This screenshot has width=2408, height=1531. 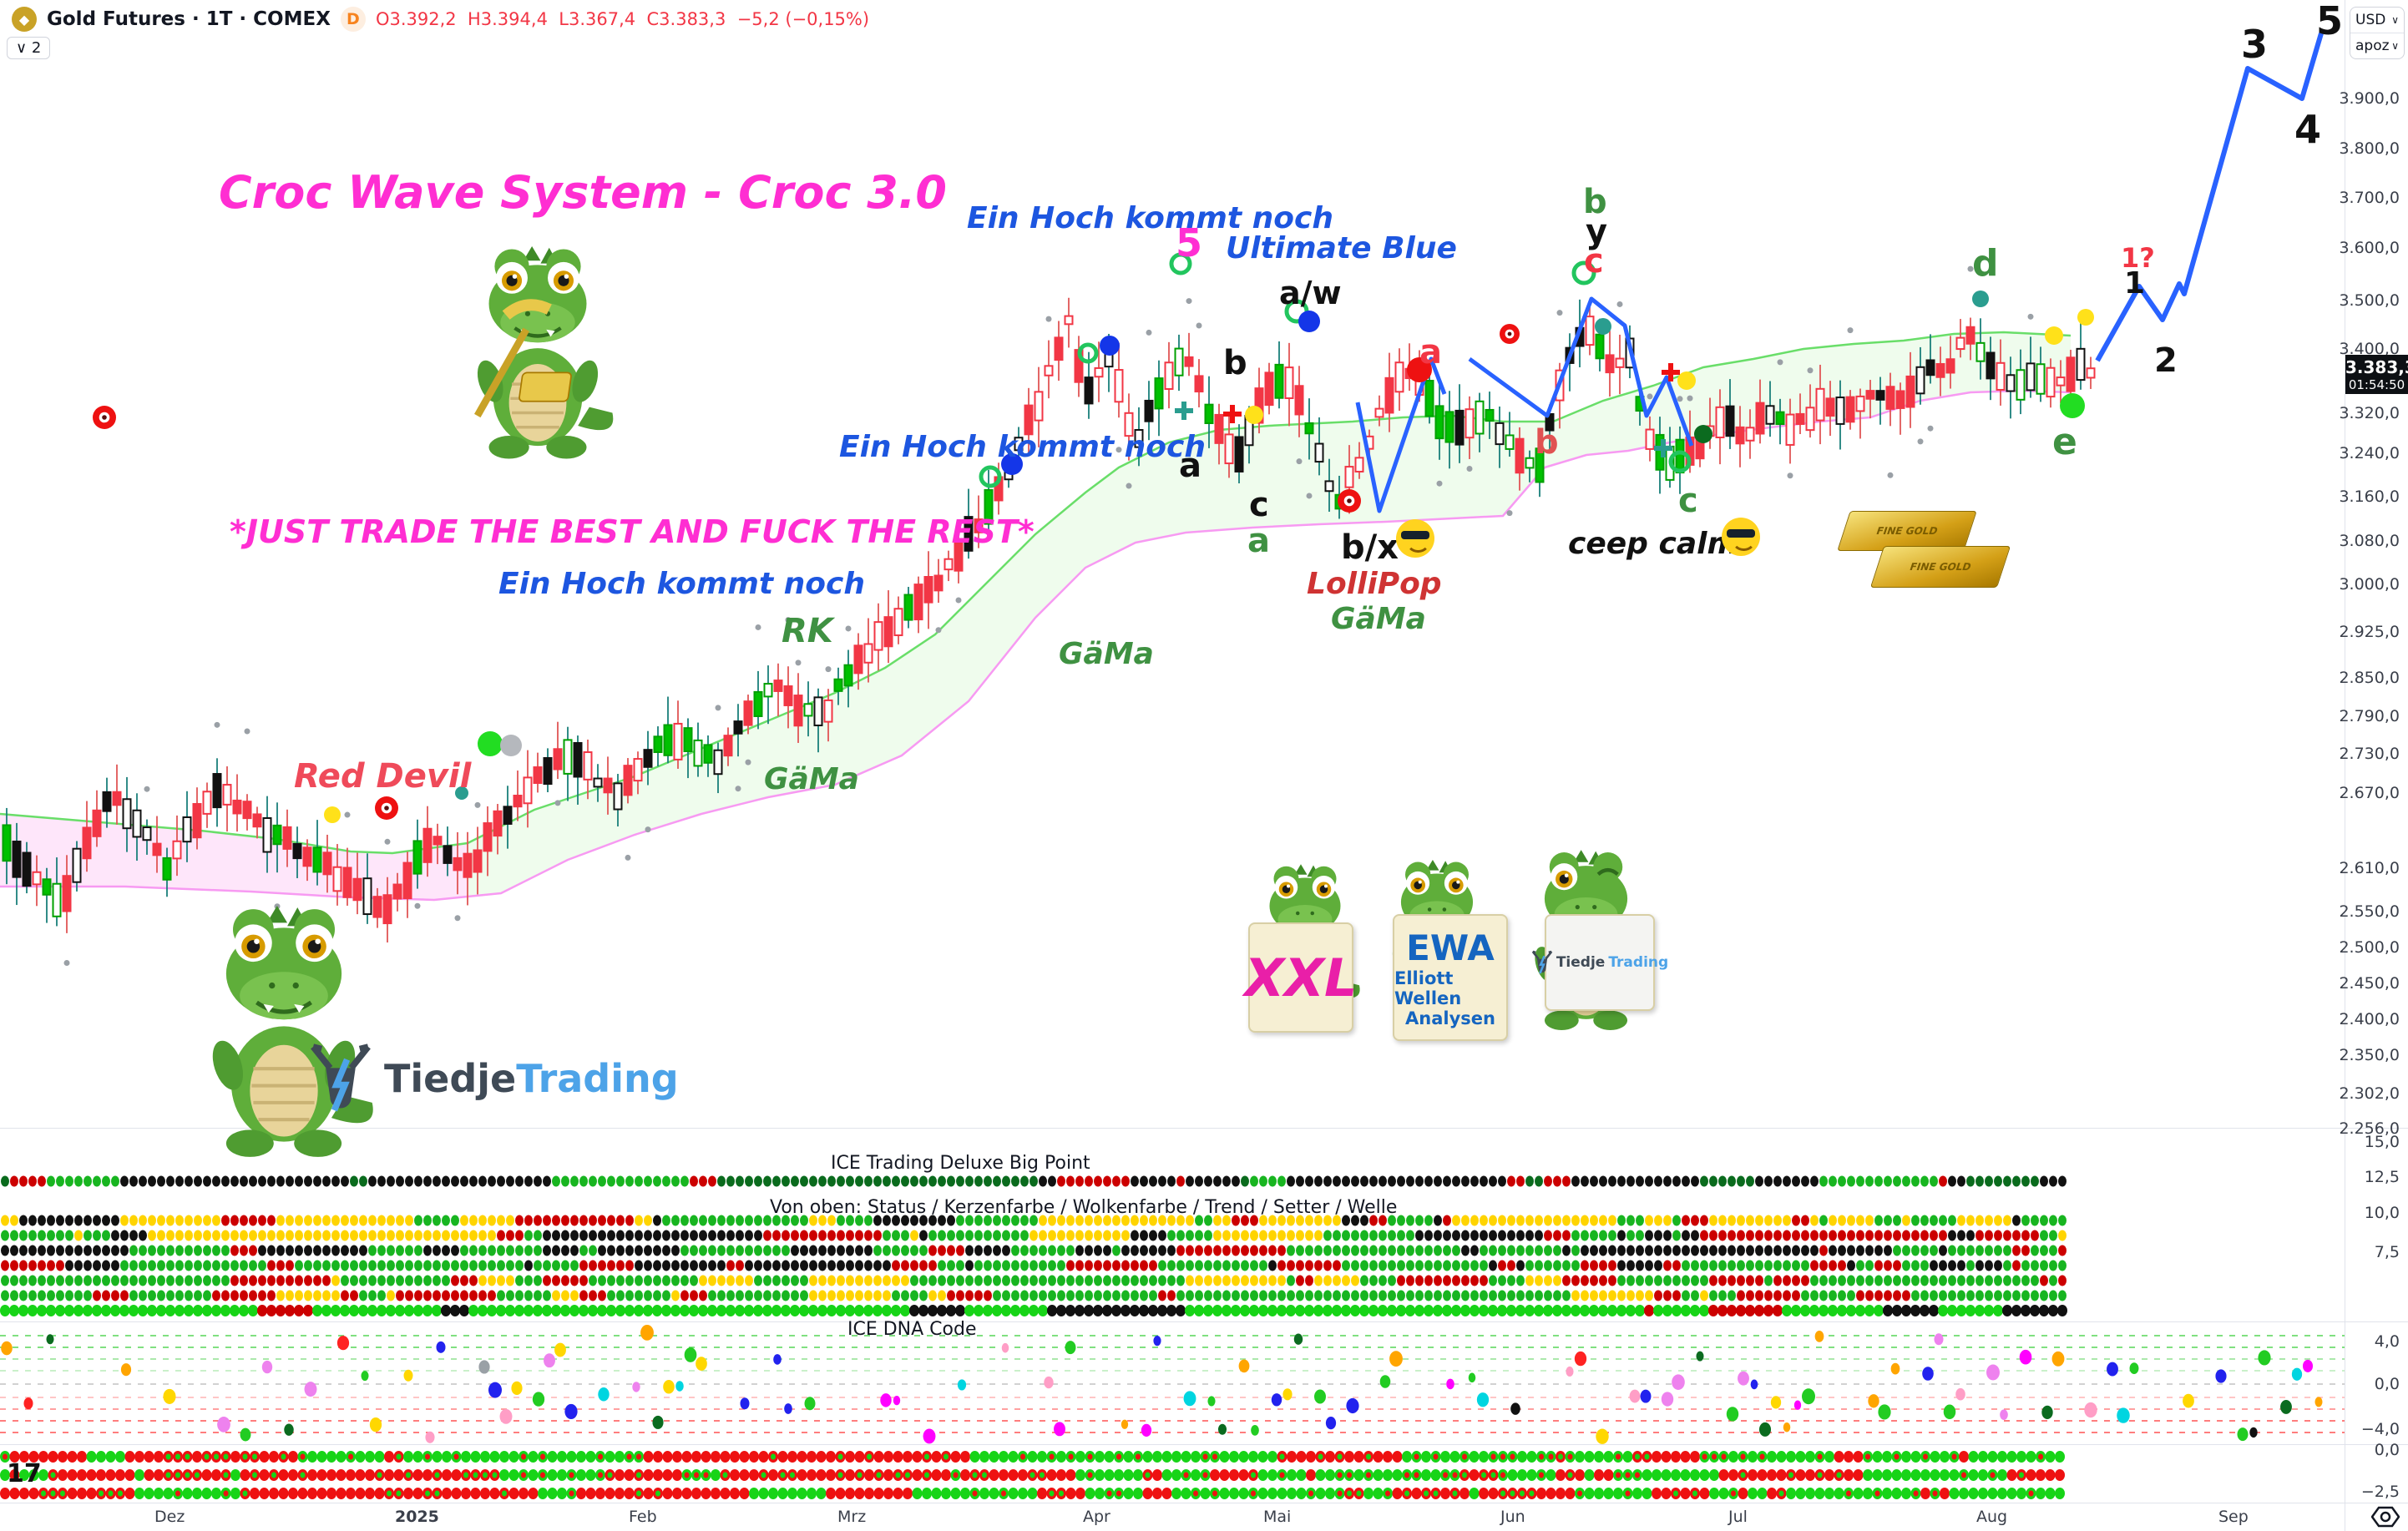 I want to click on wave-c-green: c, so click(x=1688, y=501).